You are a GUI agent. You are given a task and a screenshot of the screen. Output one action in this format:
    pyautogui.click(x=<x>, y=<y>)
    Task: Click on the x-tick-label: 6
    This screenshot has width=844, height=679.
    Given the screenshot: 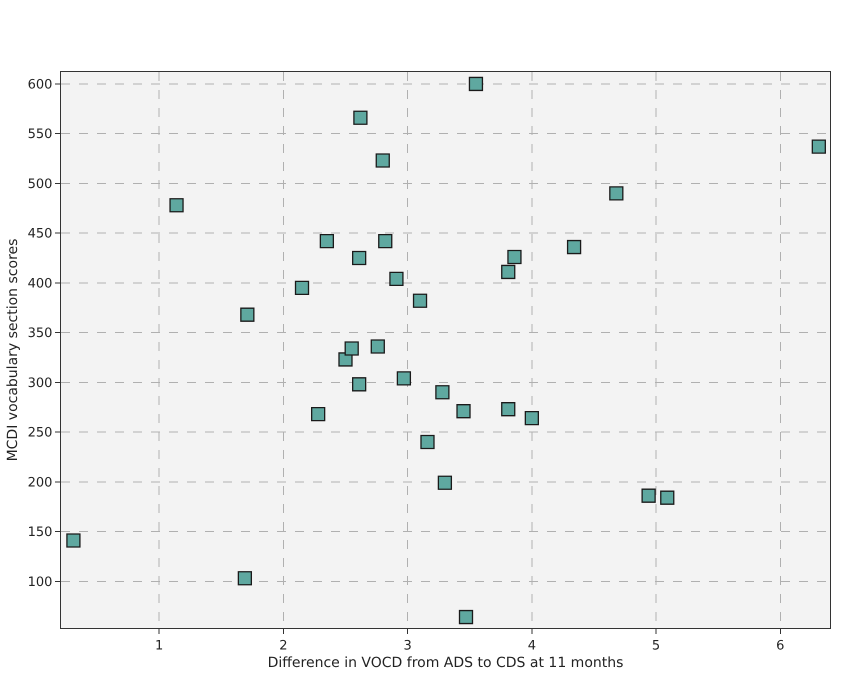 What is the action you would take?
    pyautogui.click(x=780, y=646)
    